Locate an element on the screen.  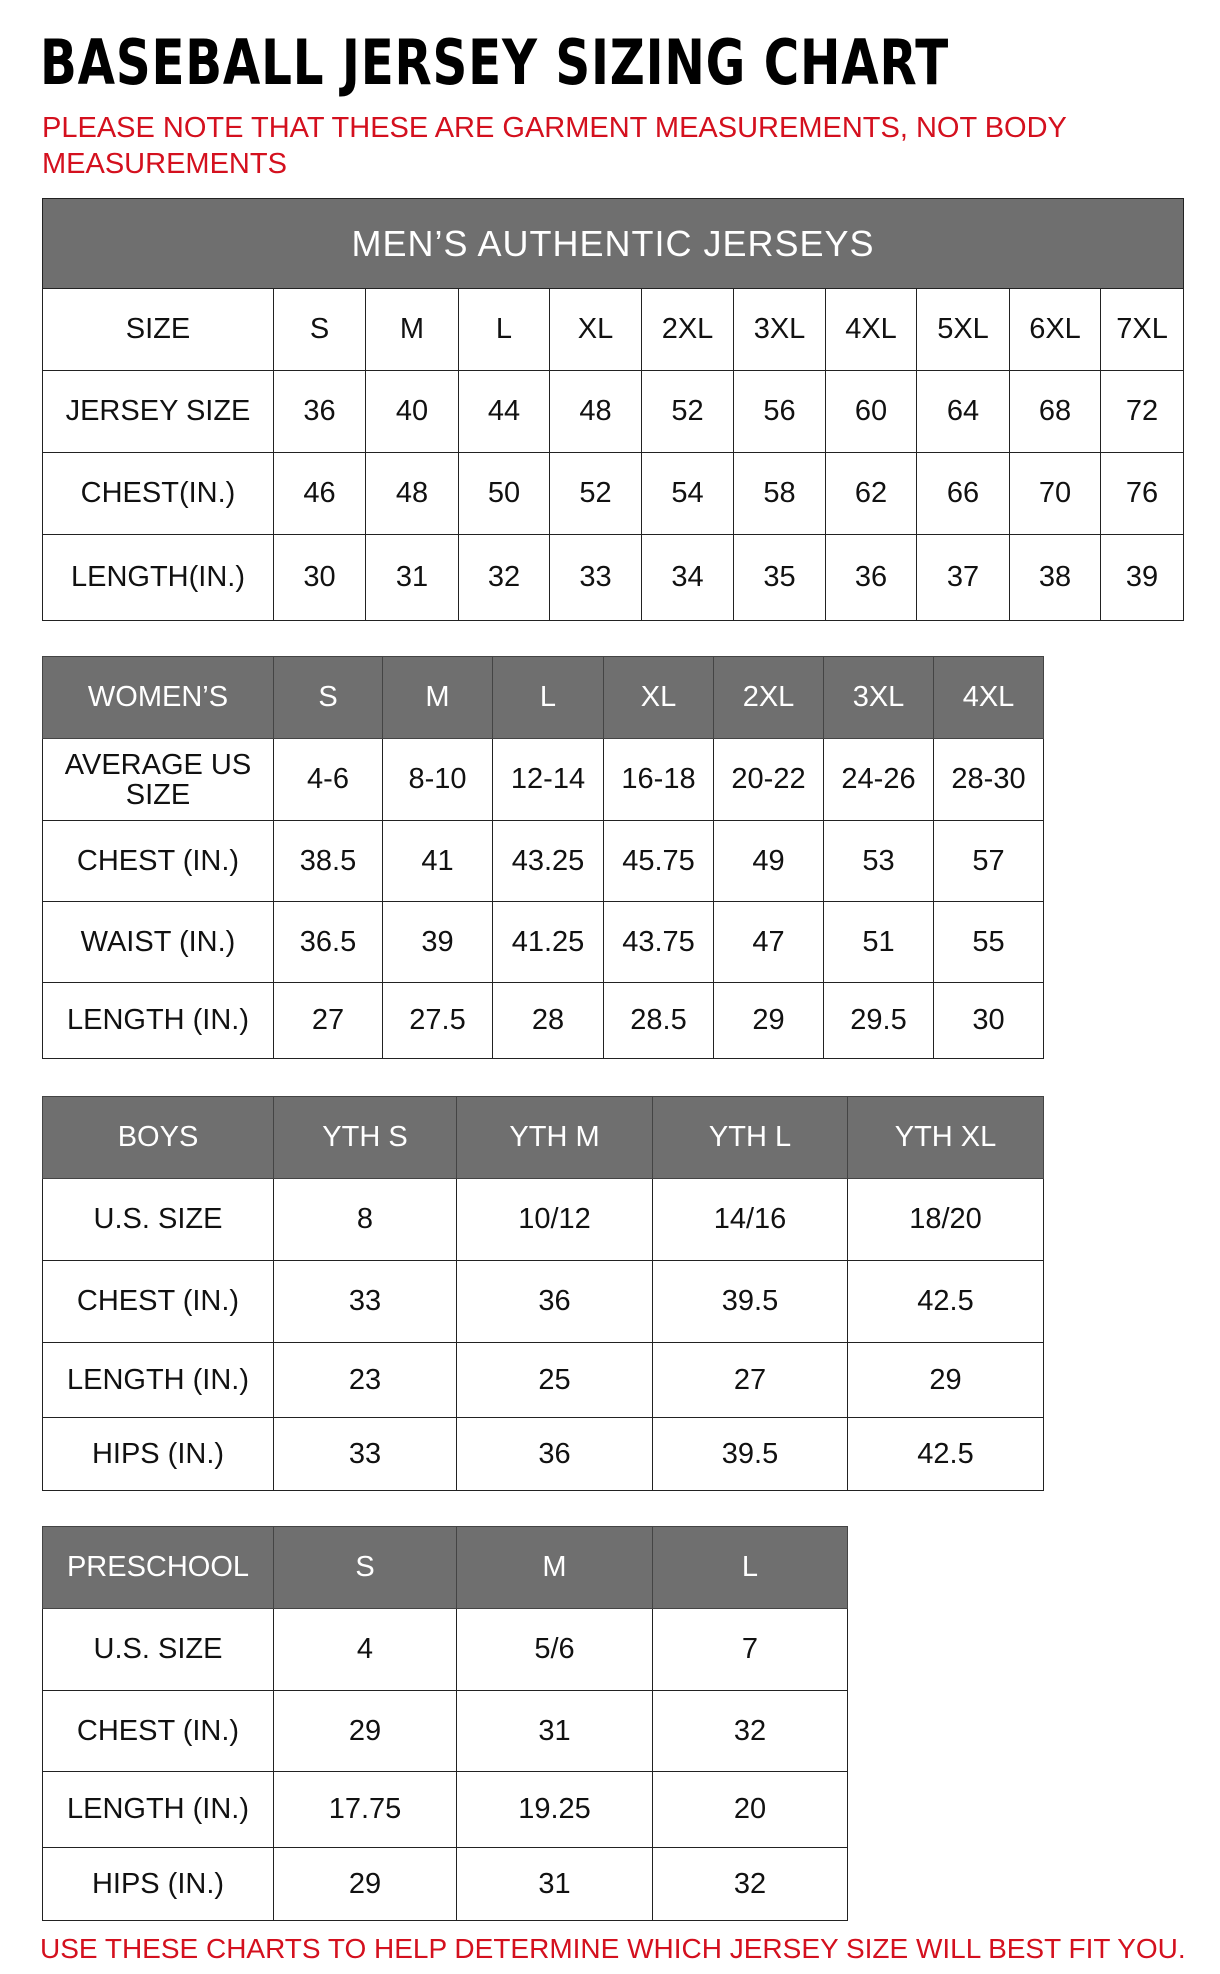
size-column-header: YTH XL is located at coordinates (945, 1137).